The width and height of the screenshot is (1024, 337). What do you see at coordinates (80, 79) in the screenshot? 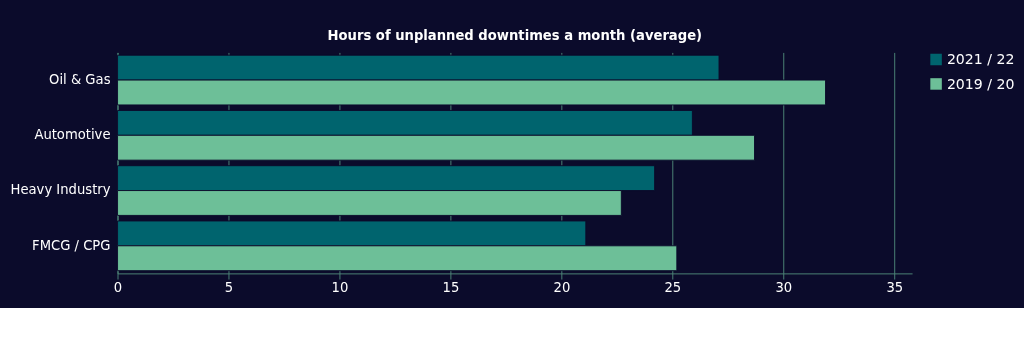
I see `y-tick-label: Oil & Gas` at bounding box center [80, 79].